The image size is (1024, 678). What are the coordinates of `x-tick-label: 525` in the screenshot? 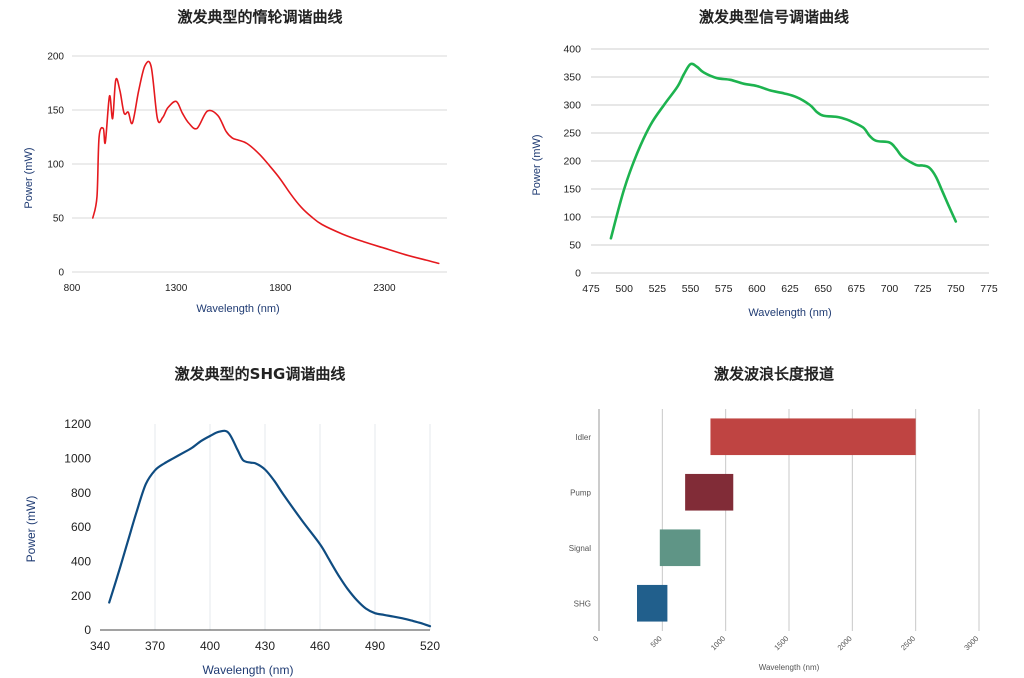 It's located at (658, 289).